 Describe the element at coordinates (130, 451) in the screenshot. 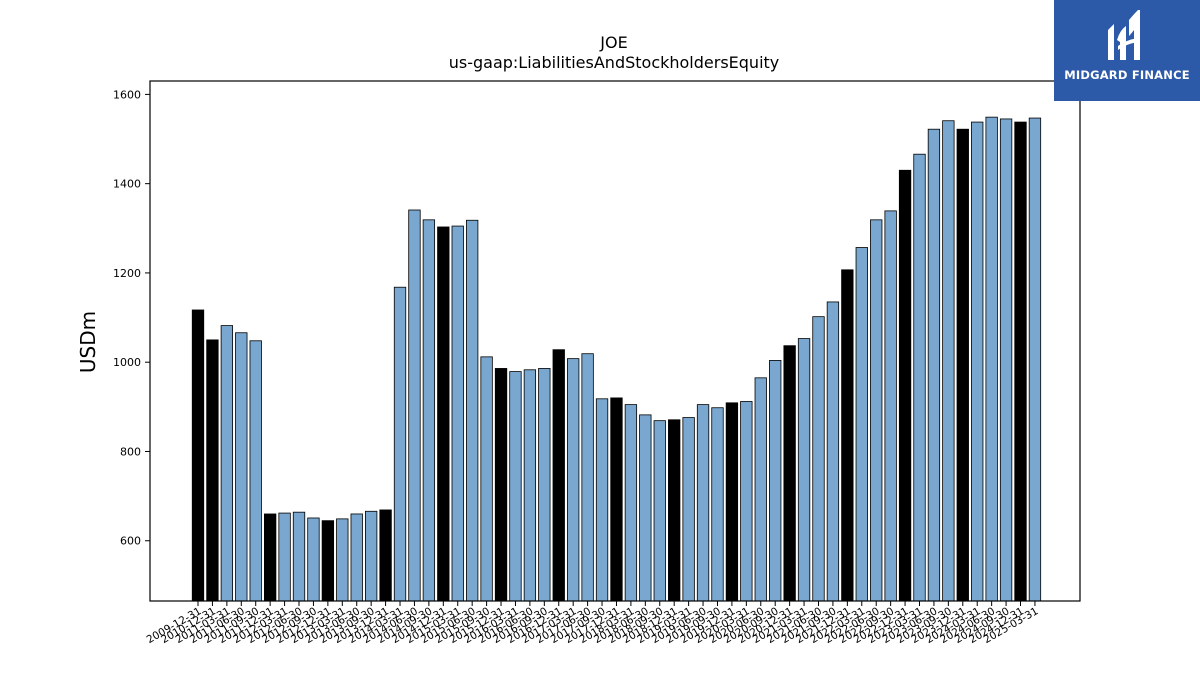

I see `y-tick-label: 800` at that location.